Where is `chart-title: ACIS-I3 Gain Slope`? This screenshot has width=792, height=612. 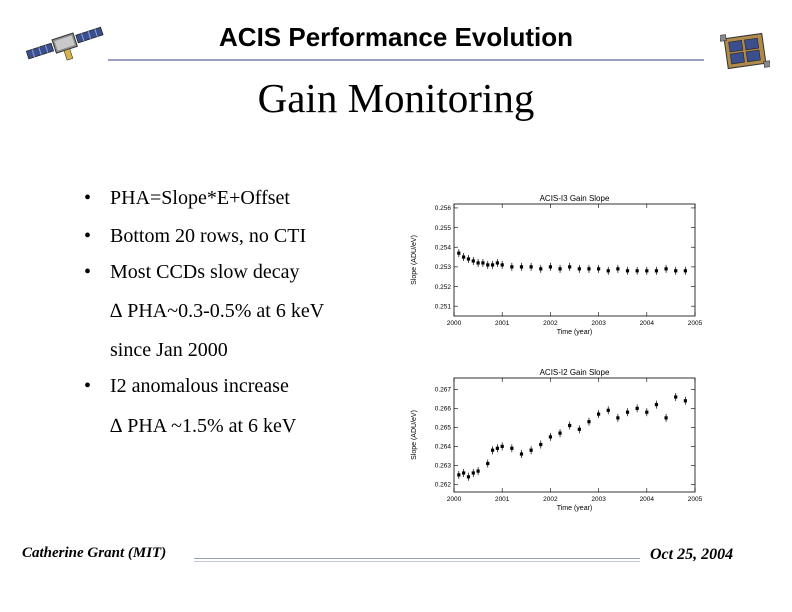
chart-title: ACIS-I3 Gain Slope is located at coordinates (575, 198).